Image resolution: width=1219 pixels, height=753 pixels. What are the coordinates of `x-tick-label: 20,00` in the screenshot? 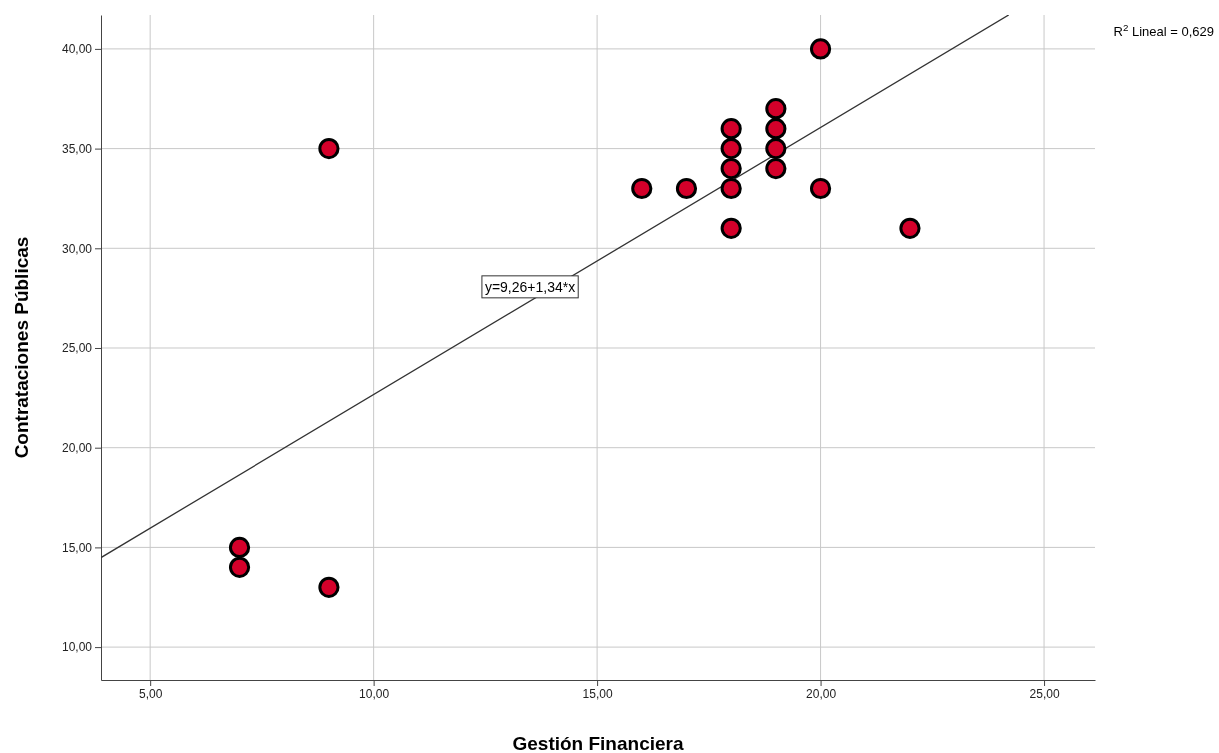 It's located at (821, 693).